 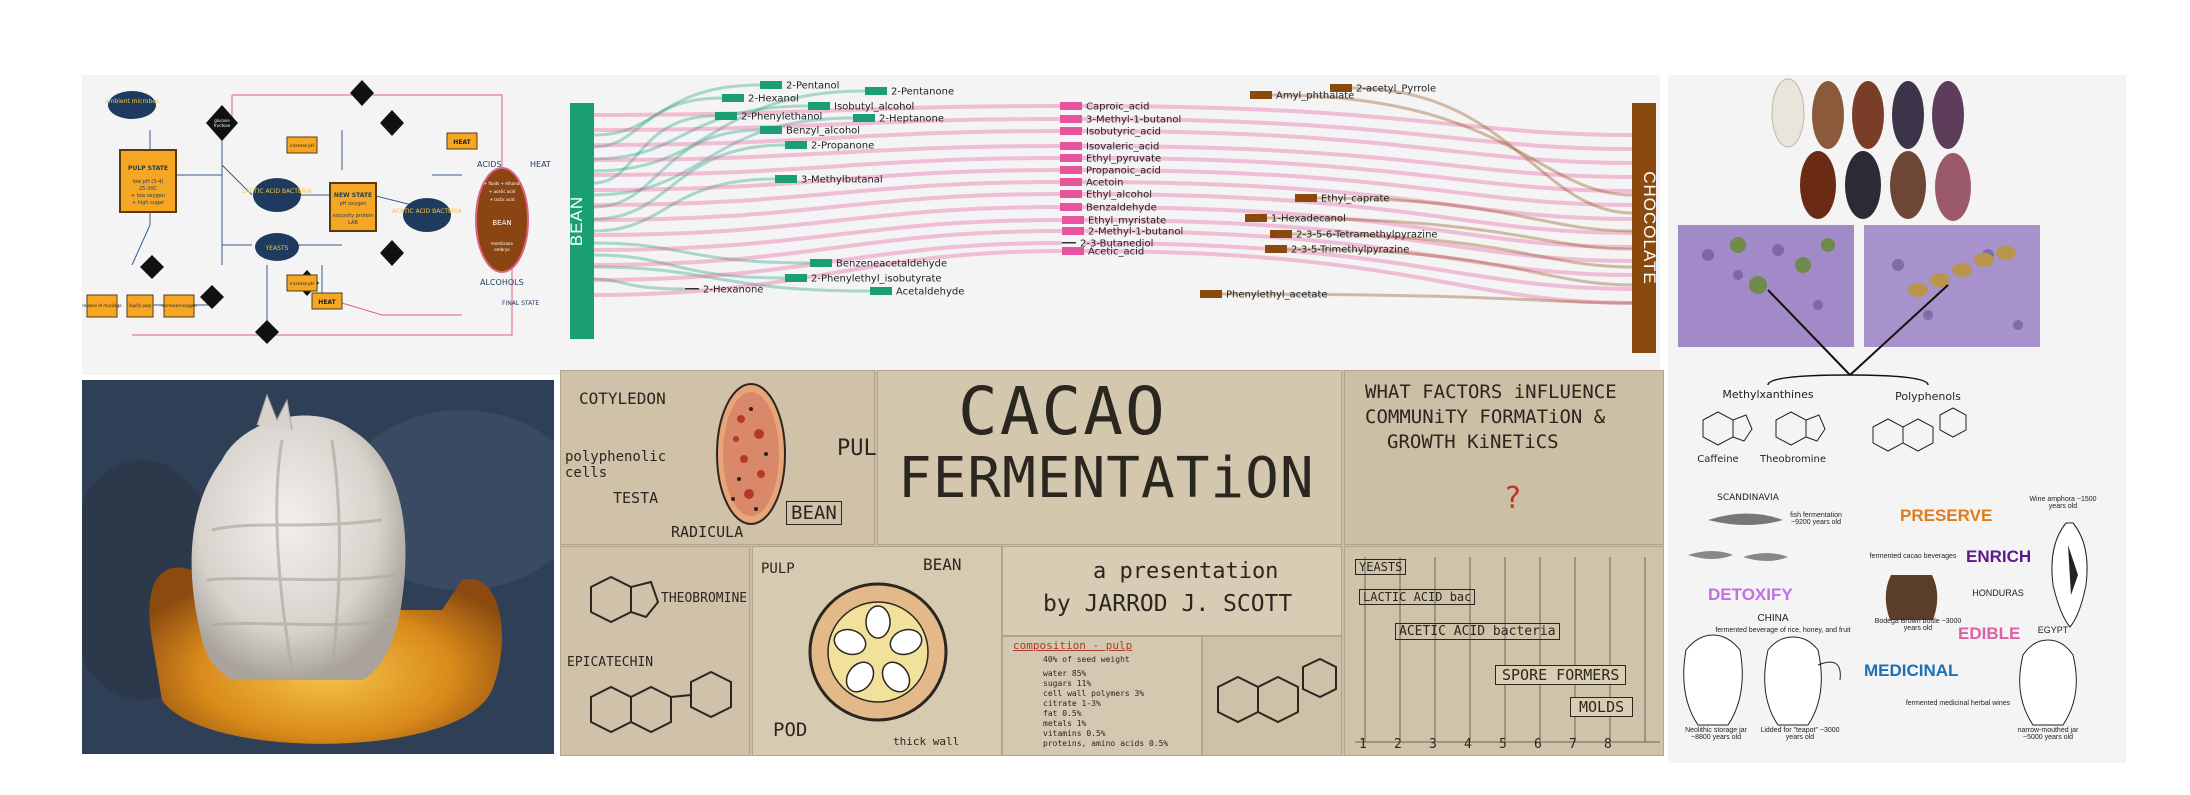 I want to click on preserve-word: PRESERVE, so click(x=1946, y=515).